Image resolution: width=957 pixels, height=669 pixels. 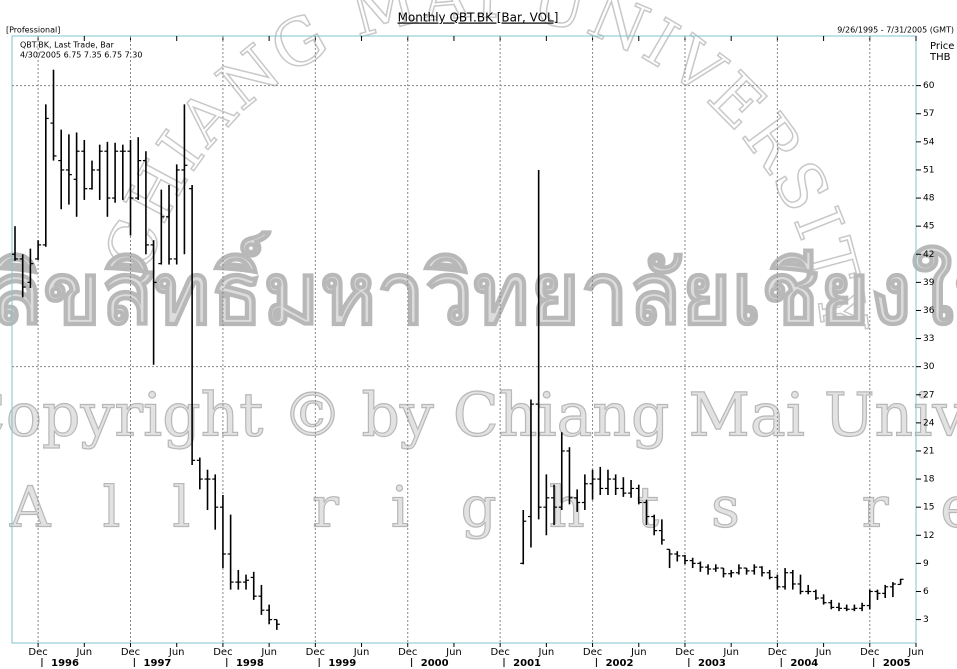 I want to click on y-tick-label: 3, so click(x=926, y=620).